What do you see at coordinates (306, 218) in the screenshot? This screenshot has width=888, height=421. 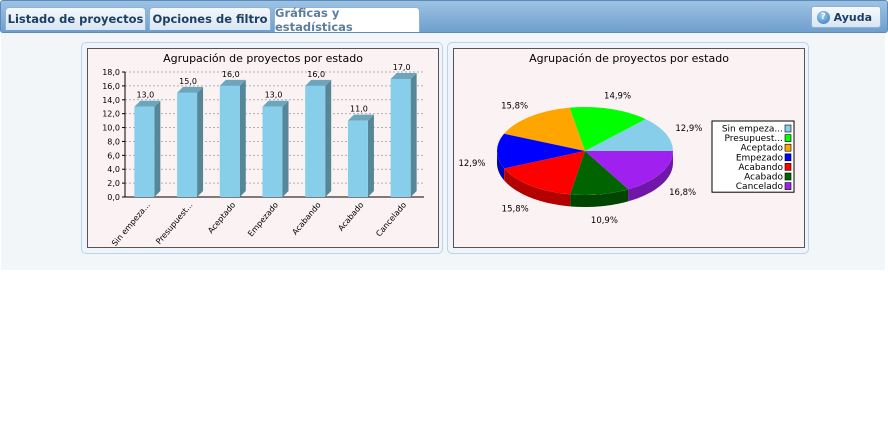 I see `x-category-label: Acabando` at bounding box center [306, 218].